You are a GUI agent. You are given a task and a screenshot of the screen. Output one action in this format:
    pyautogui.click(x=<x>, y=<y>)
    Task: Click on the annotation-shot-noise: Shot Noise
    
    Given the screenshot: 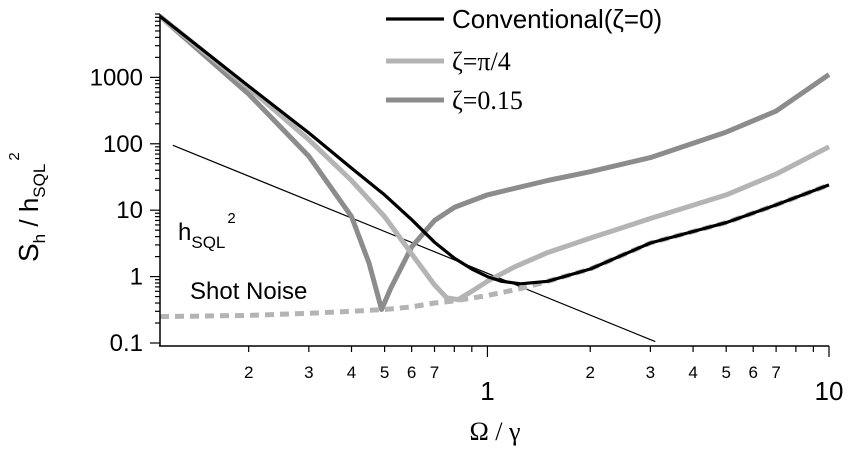 What is the action you would take?
    pyautogui.click(x=248, y=291)
    